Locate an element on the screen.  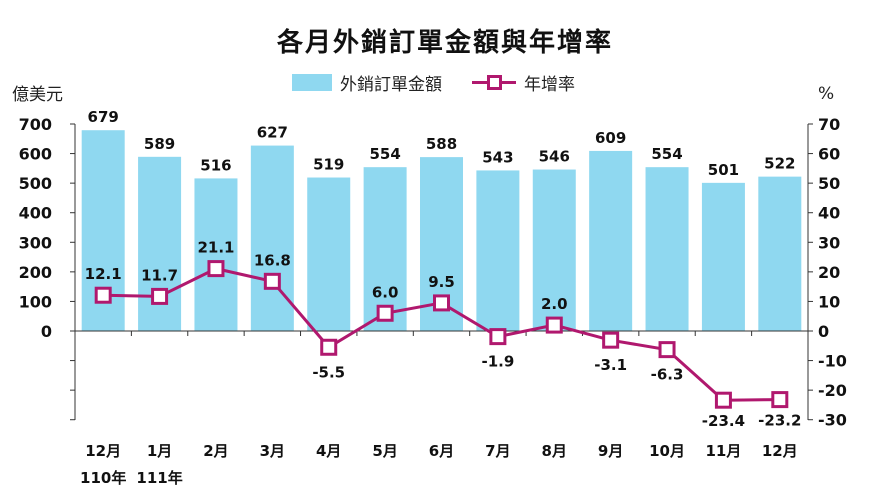
x-tick-label: 2月 is located at coordinates (215, 451).